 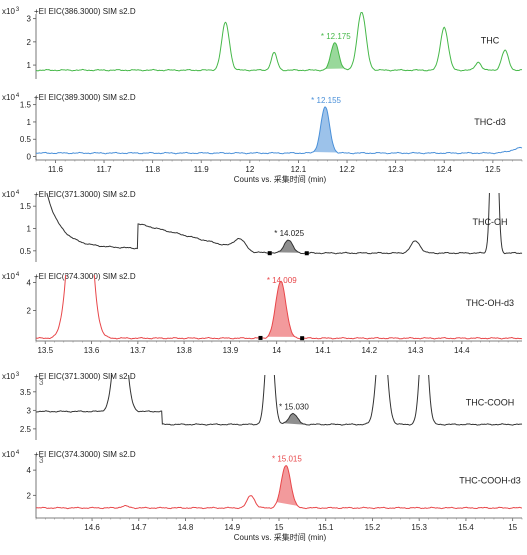 I want to click on analyte-label: THC, so click(x=490, y=40).